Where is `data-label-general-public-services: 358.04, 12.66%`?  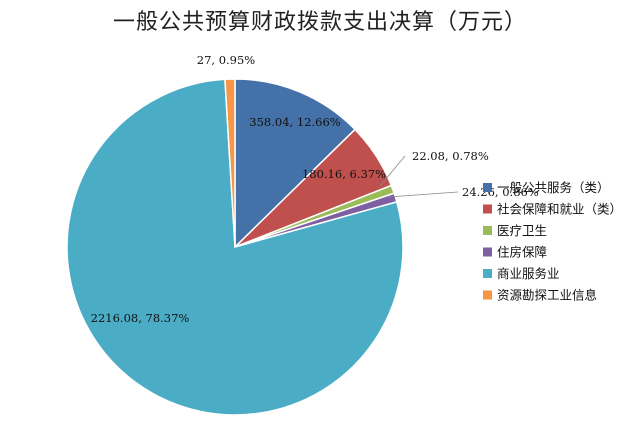 data-label-general-public-services: 358.04, 12.66% is located at coordinates (294, 122).